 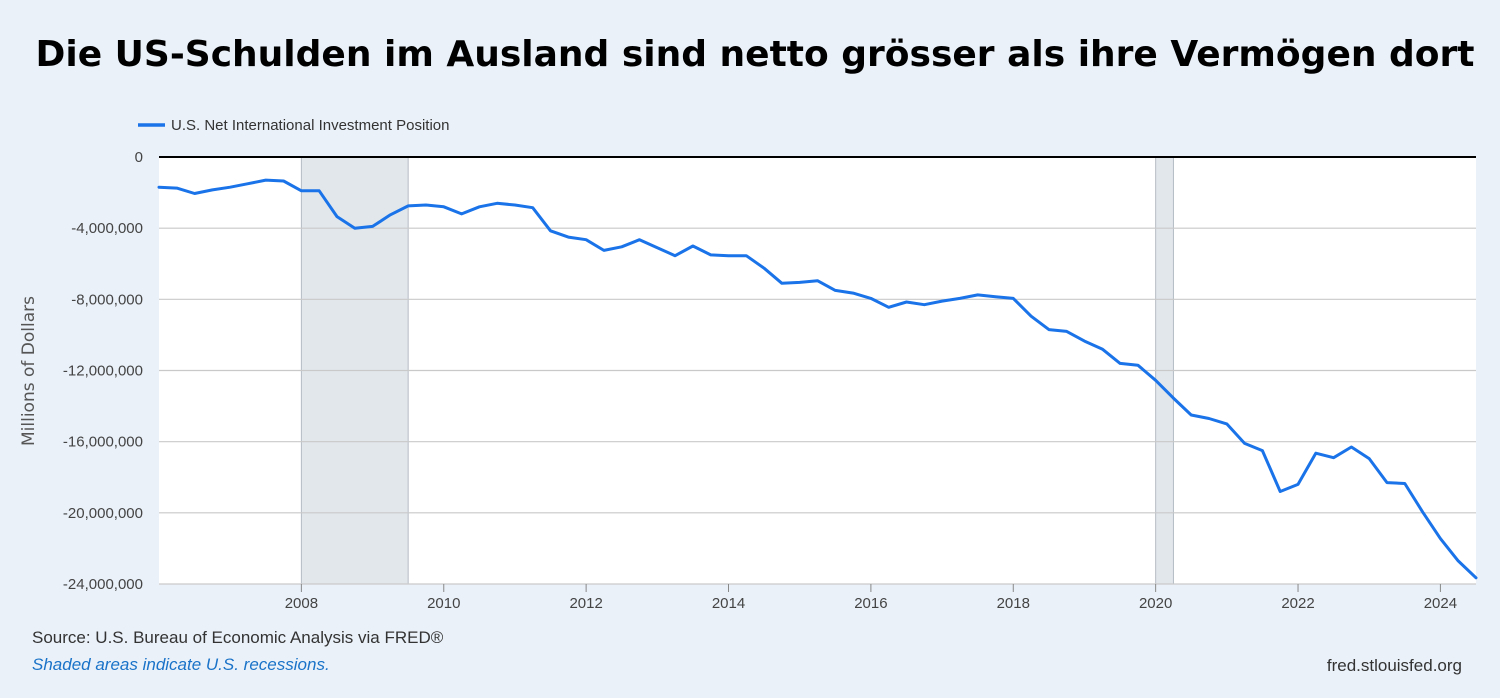 I want to click on y-tick-label: -20,000,000, so click(x=103, y=513).